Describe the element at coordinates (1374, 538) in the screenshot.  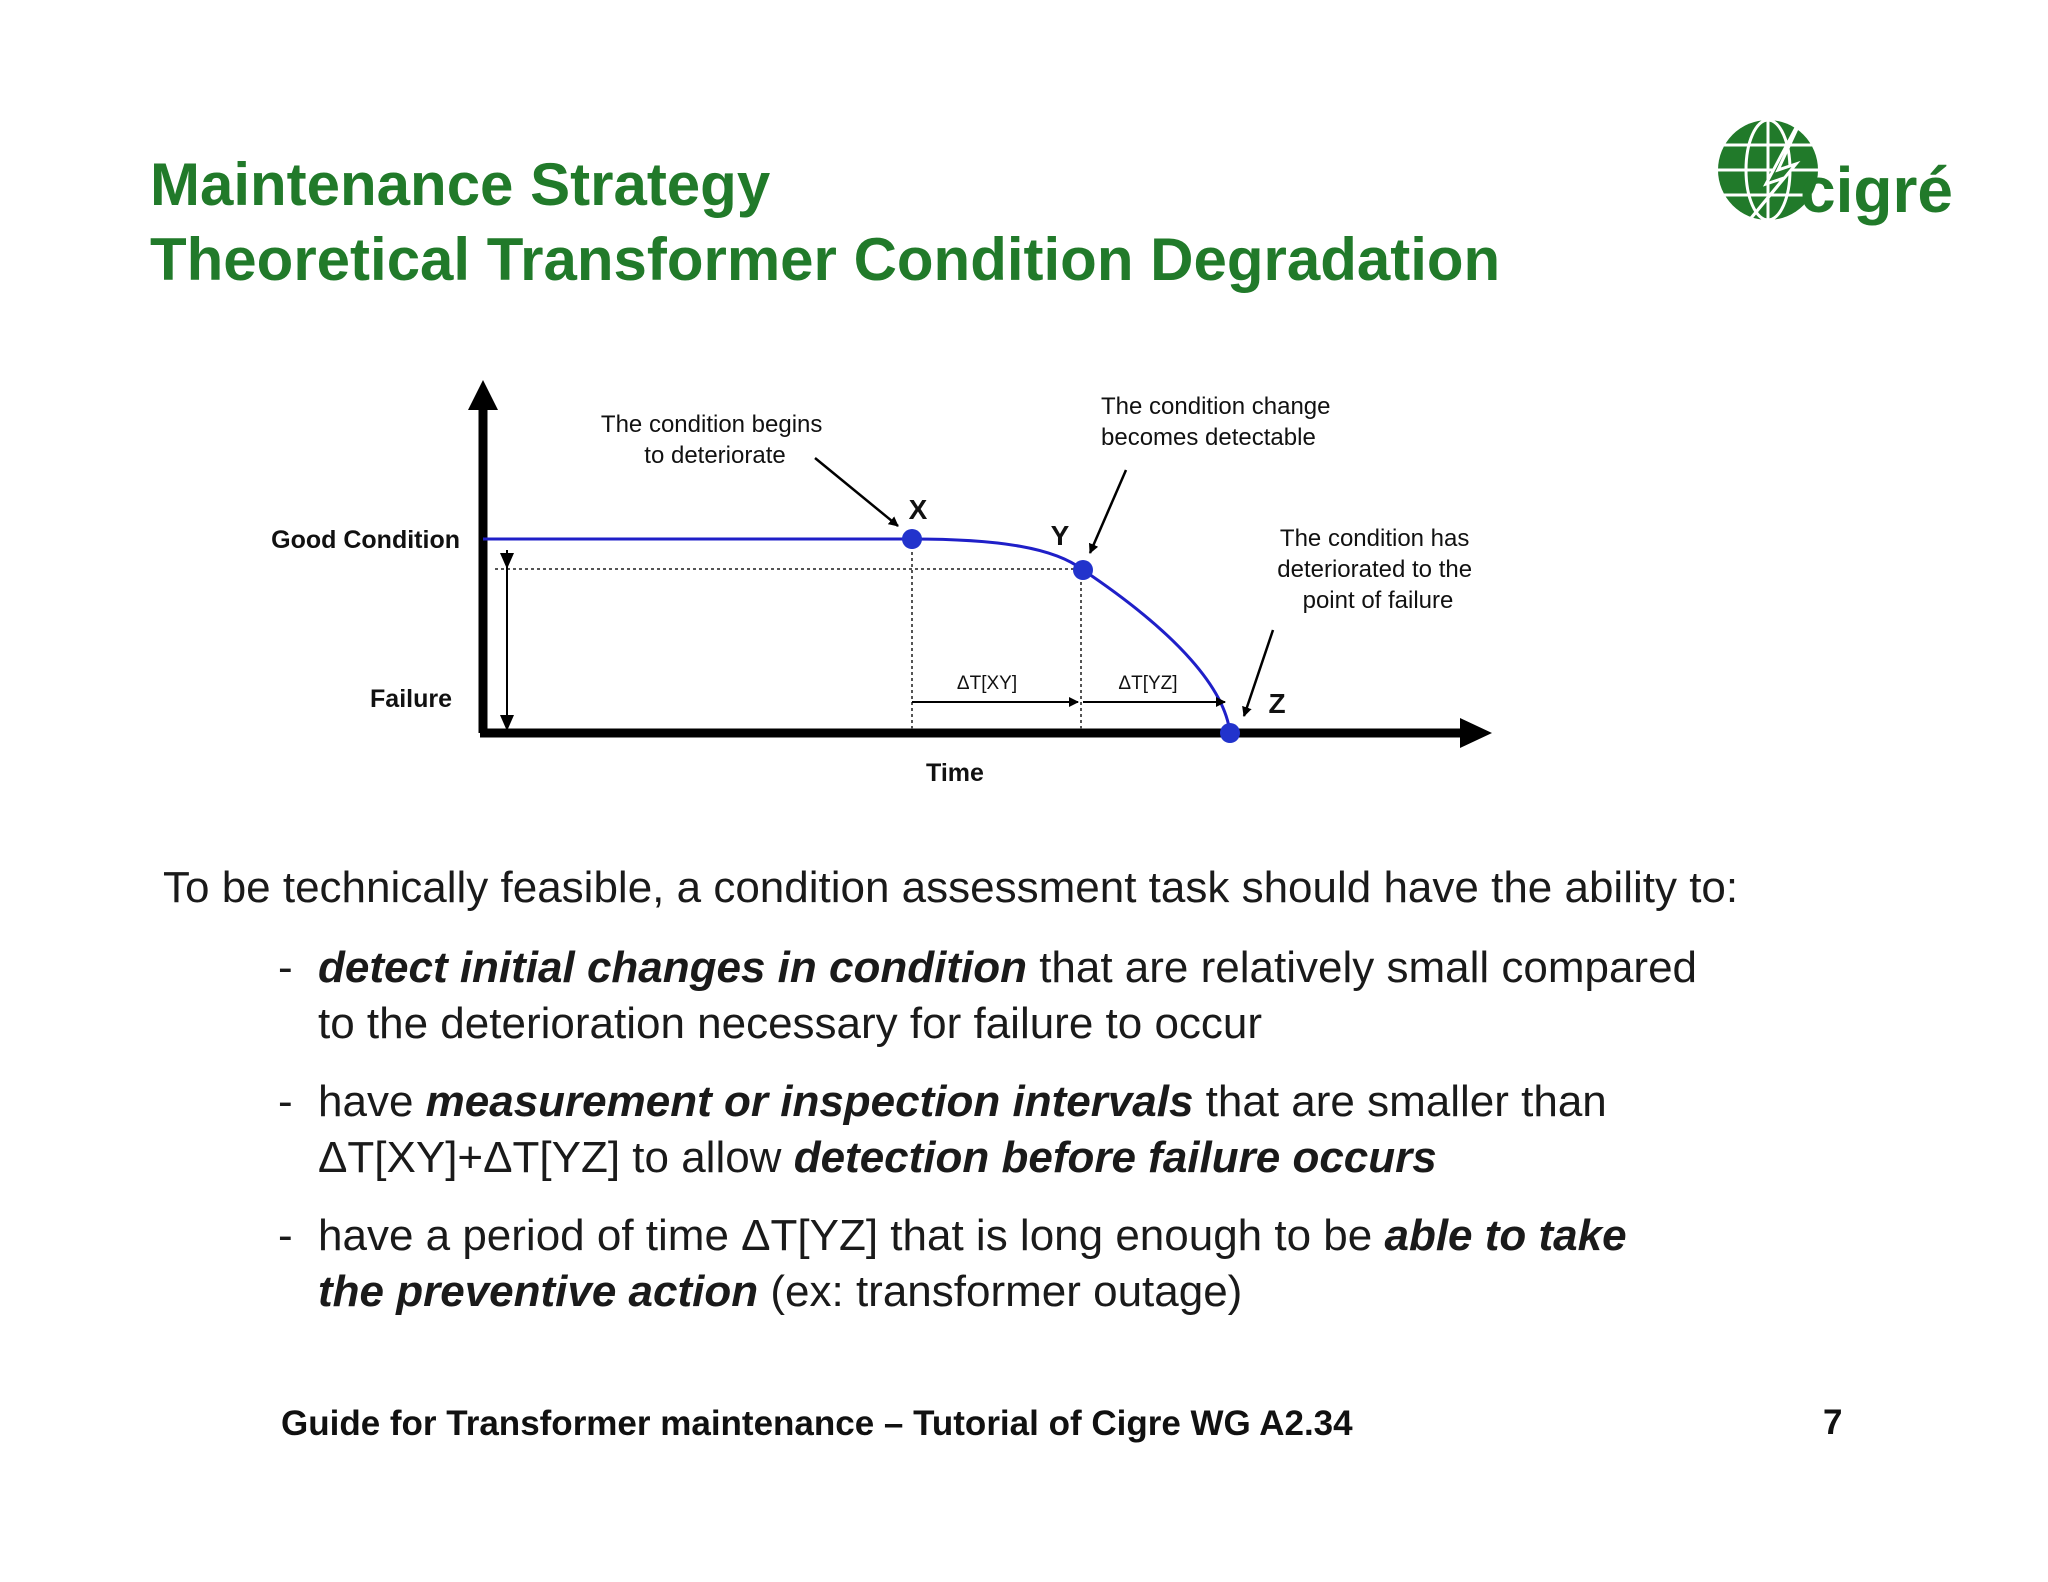
I see `annotation-failure-line: The condition has` at that location.